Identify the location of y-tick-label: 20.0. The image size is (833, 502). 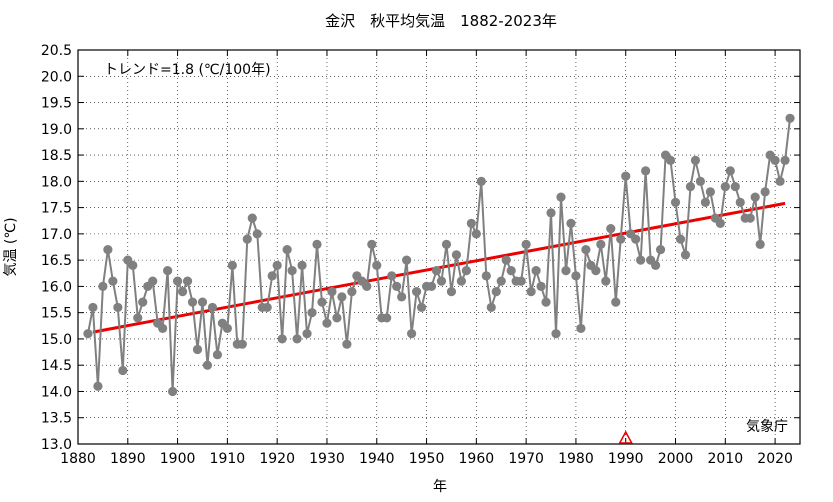
(56, 77).